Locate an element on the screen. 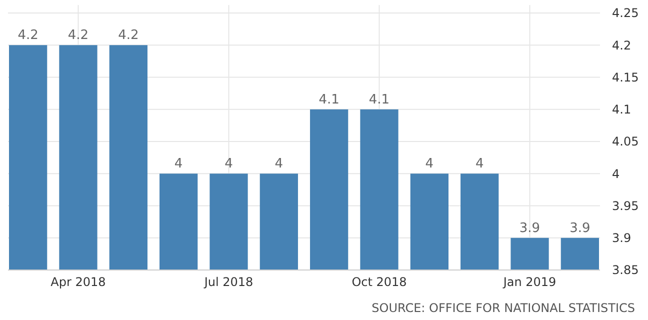 The height and width of the screenshot is (320, 648). y-tick-label: 4.05 is located at coordinates (625, 141).